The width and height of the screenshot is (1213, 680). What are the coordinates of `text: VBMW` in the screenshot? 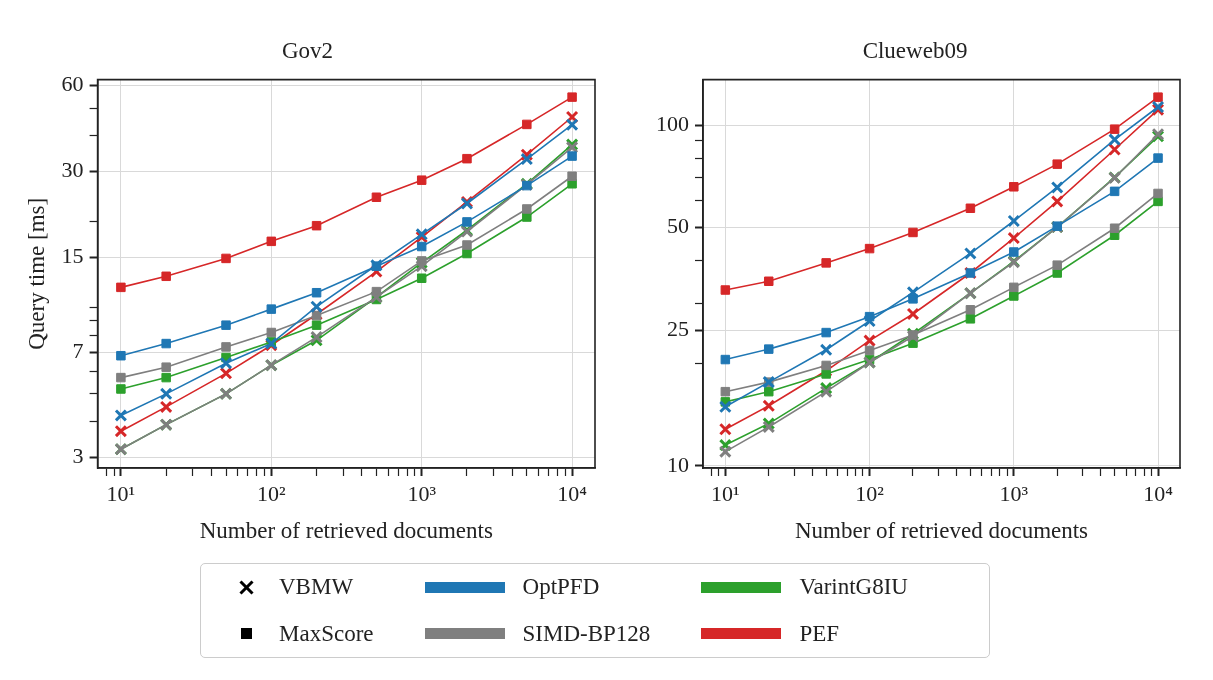 It's located at (316, 587).